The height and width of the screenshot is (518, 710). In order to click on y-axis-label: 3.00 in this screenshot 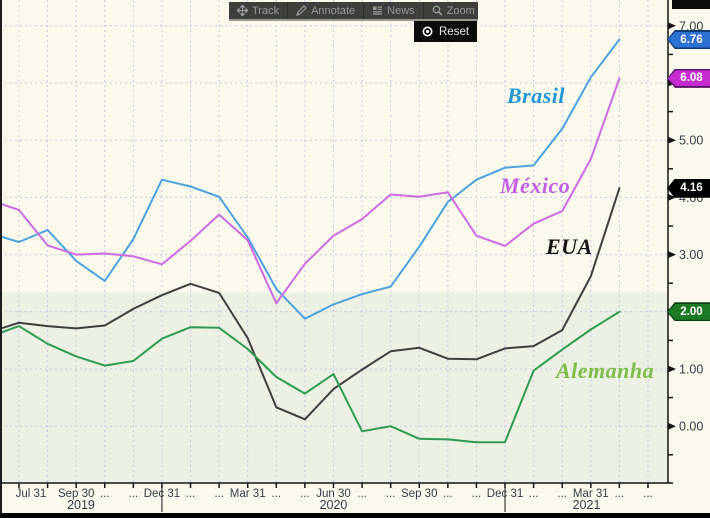, I will do `click(691, 255)`.